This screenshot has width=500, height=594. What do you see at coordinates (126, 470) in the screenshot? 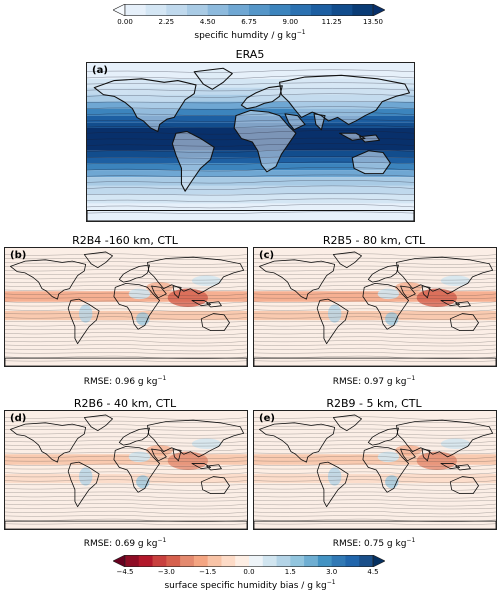
I see `panel-d-map: (d)` at bounding box center [126, 470].